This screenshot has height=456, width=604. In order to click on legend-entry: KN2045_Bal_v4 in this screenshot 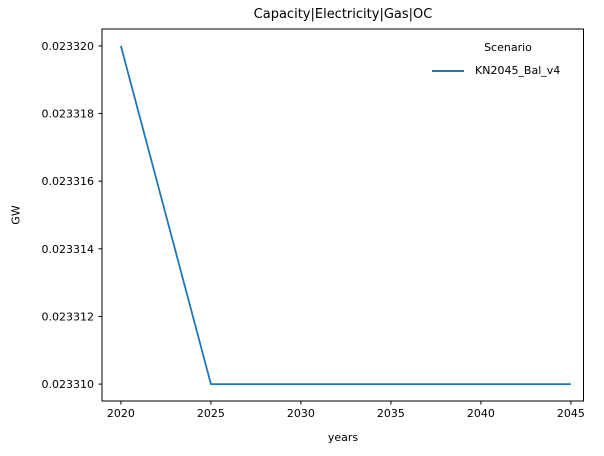, I will do `click(508, 70)`.